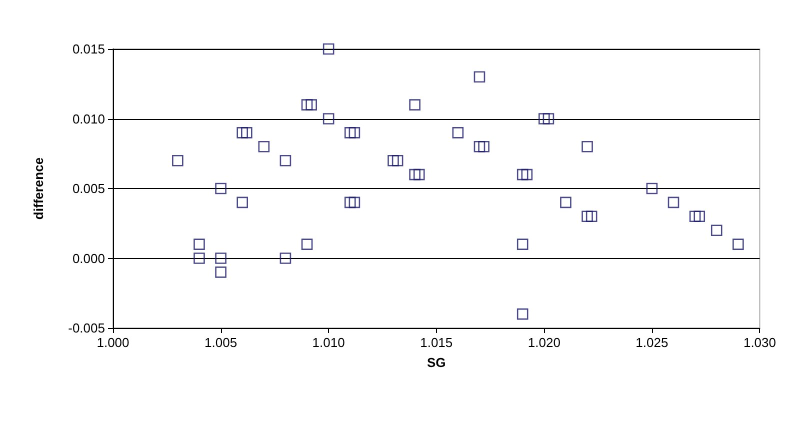 This screenshot has height=426, width=787. Describe the element at coordinates (652, 342) in the screenshot. I see `x-tick-label: 1.025` at that location.